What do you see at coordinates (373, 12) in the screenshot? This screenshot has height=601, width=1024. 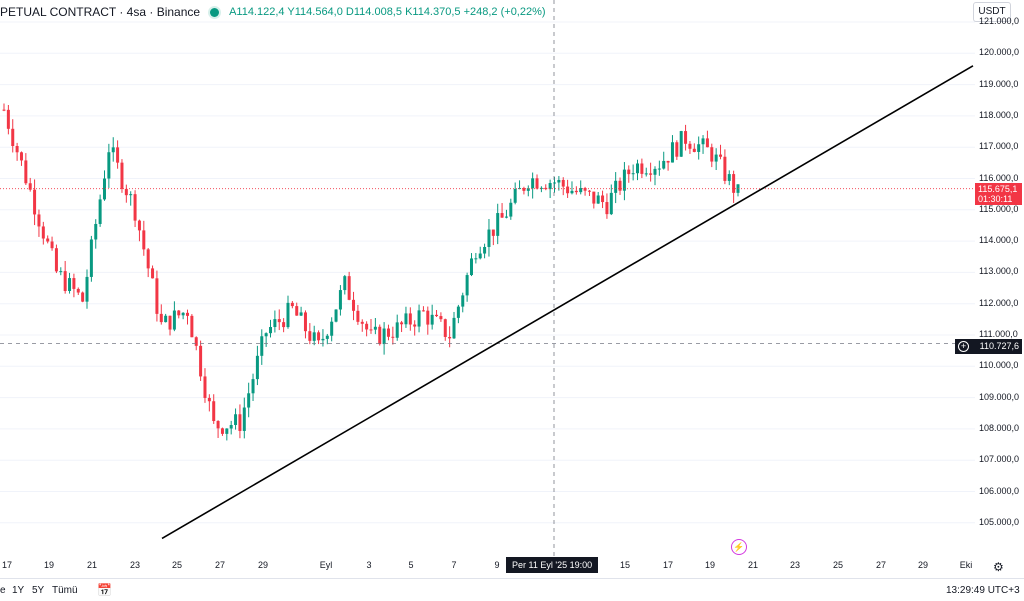 I see `ohlc-low: D114.008,5` at bounding box center [373, 12].